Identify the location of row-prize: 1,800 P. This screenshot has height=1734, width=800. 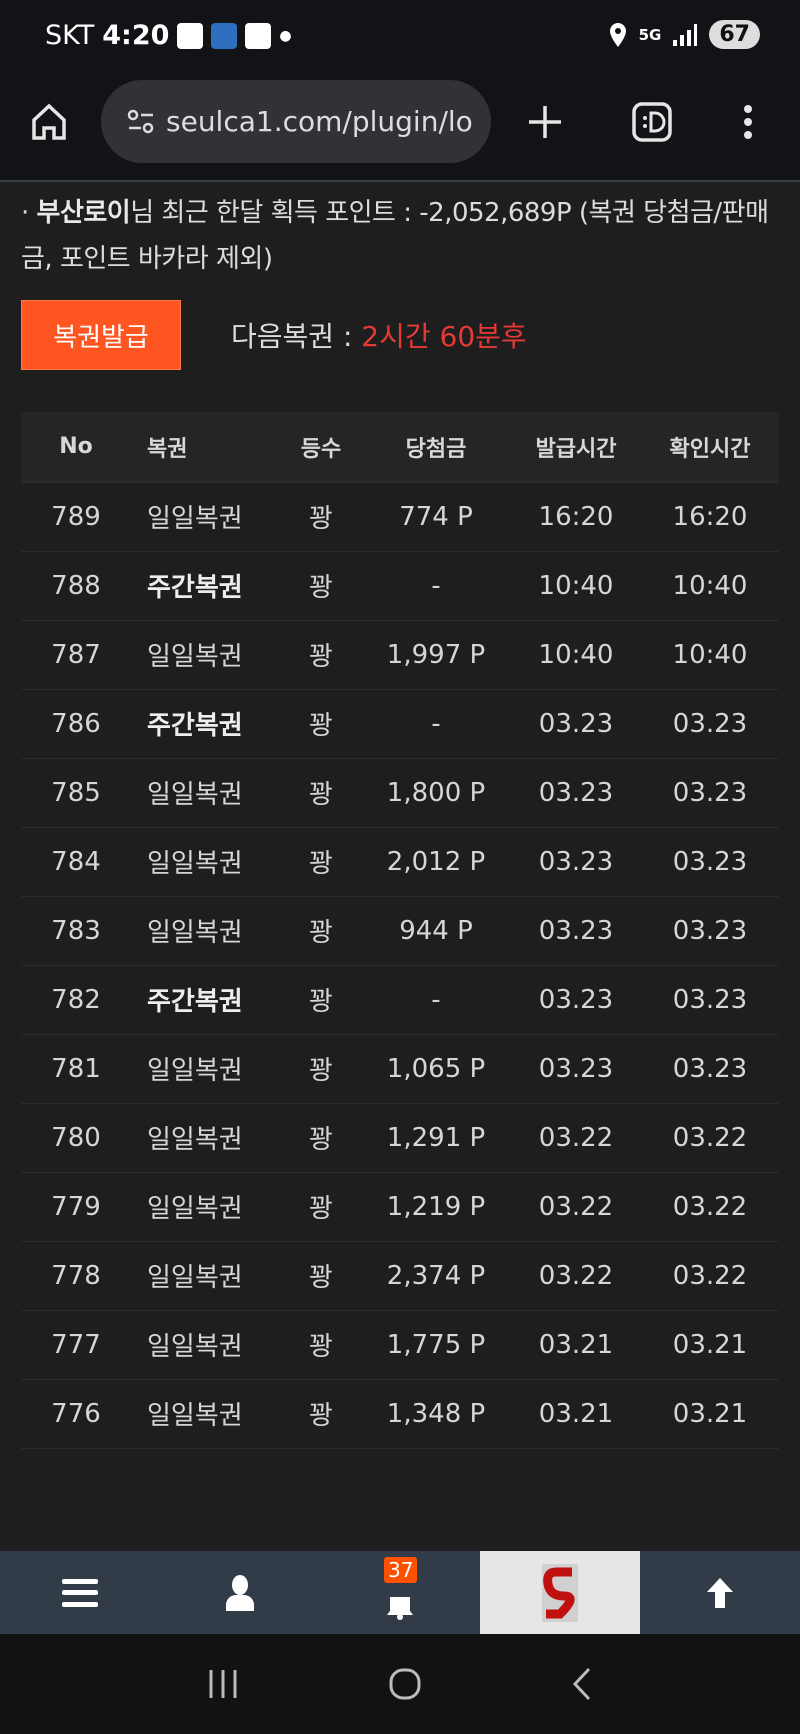
(436, 793).